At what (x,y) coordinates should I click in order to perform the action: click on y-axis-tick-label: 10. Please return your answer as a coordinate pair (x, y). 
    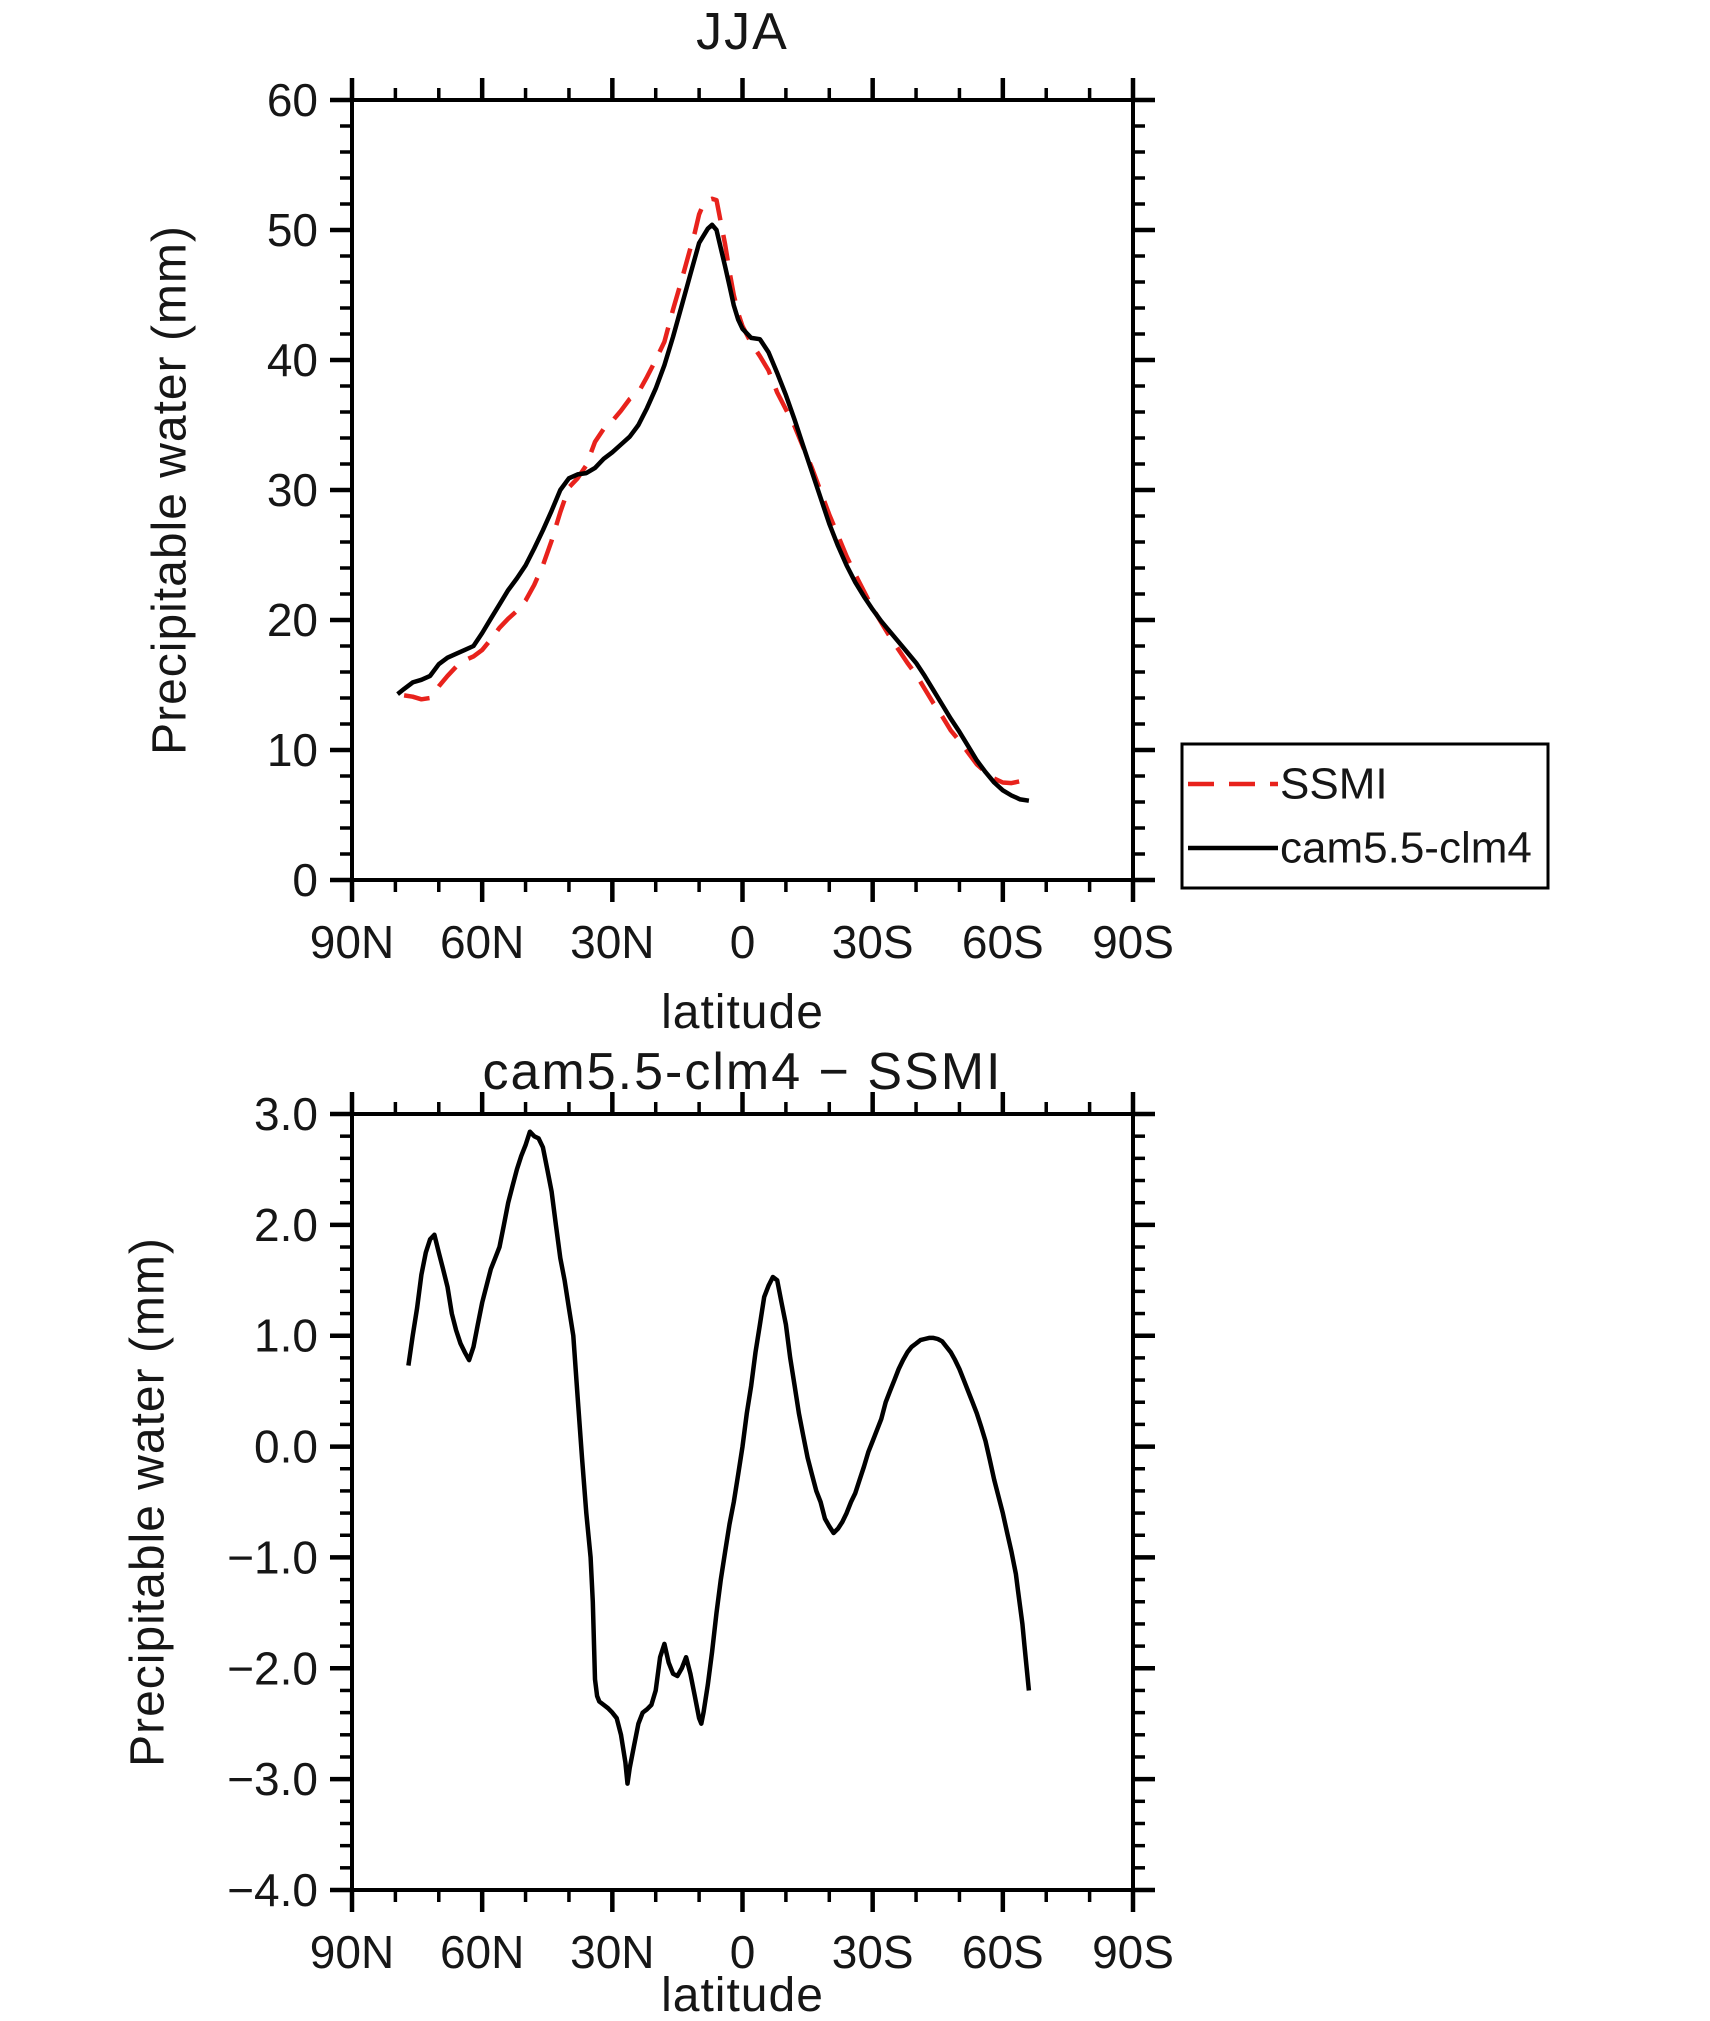
    Looking at the image, I should click on (292, 750).